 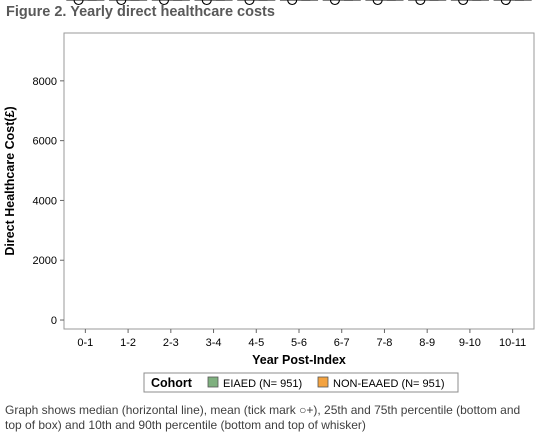 What do you see at coordinates (54, 321) in the screenshot?
I see `y-tick-label: 0` at bounding box center [54, 321].